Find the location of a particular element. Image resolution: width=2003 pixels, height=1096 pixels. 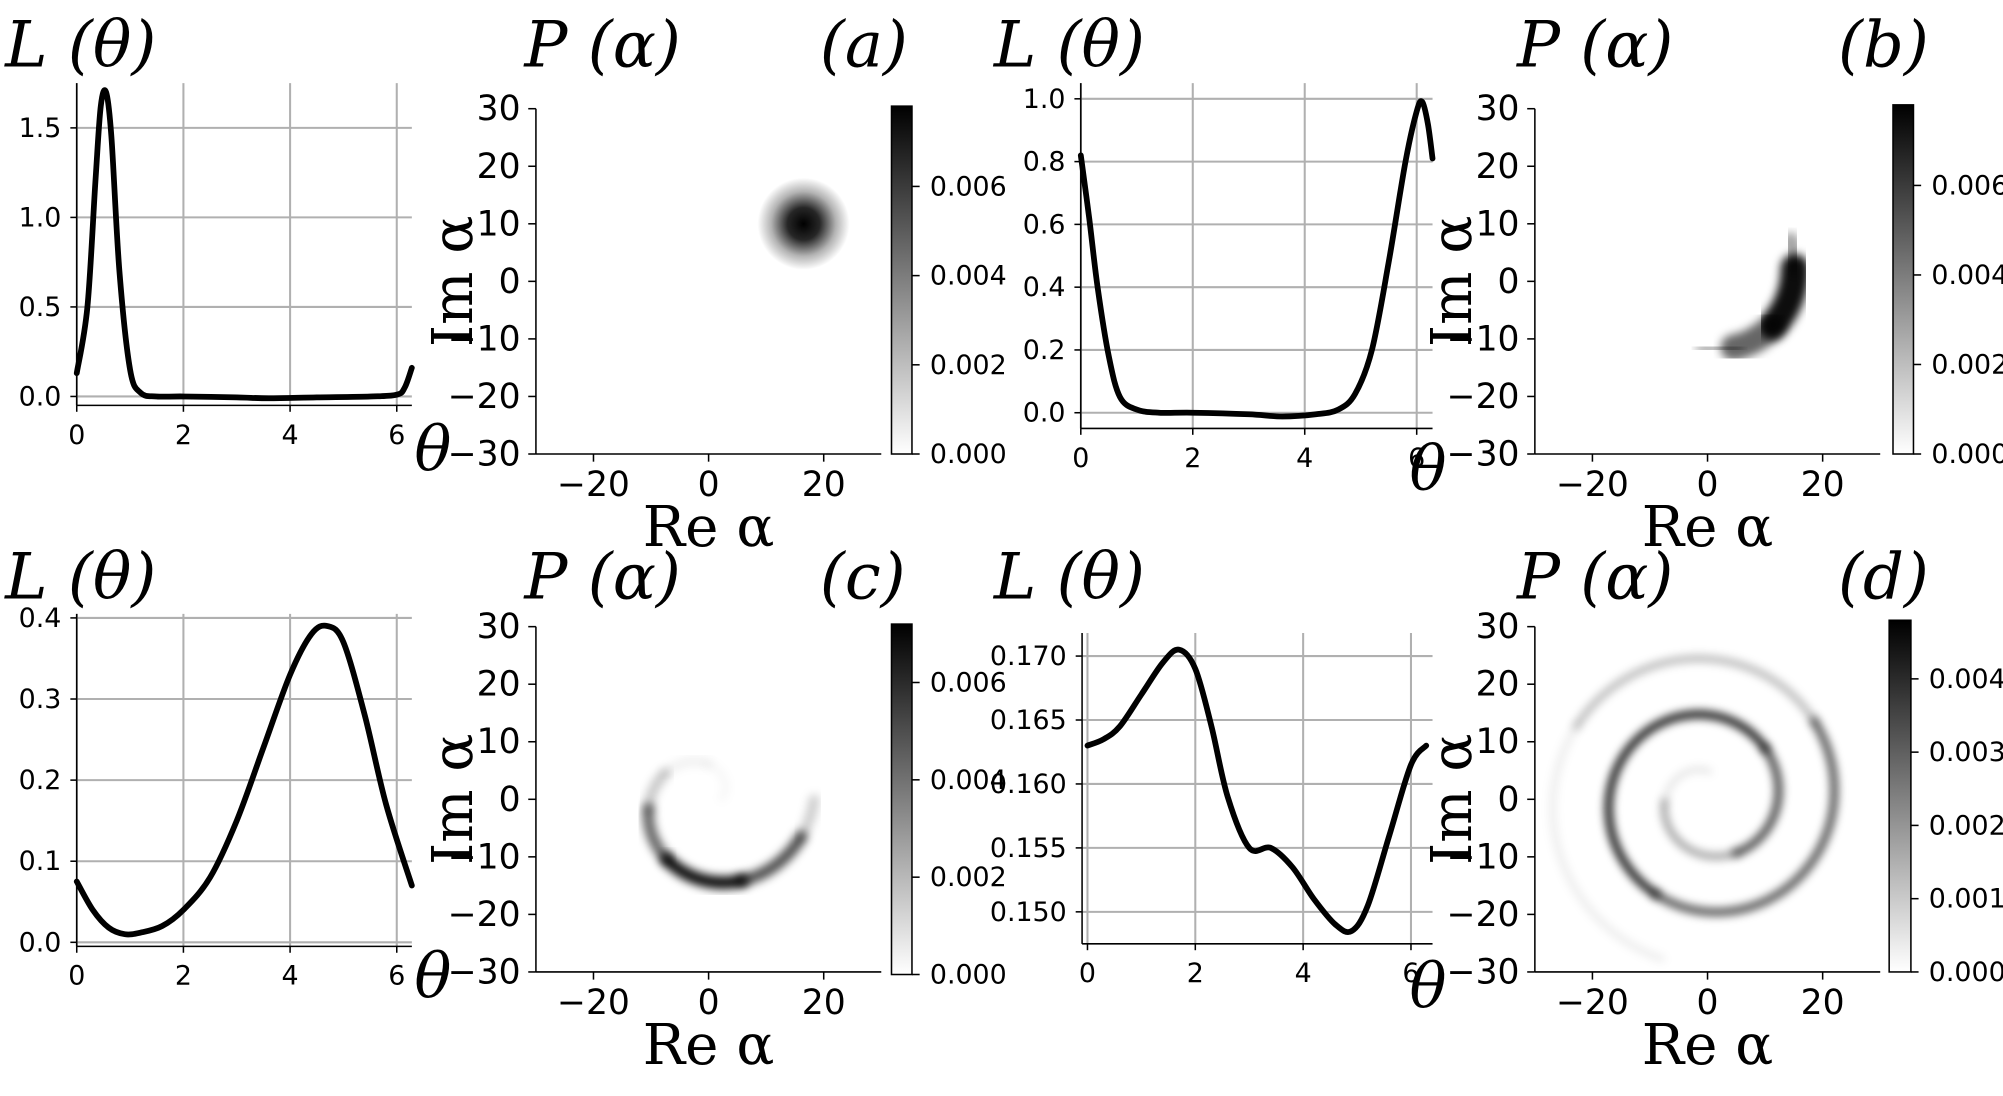

ytick-label: 0.170 is located at coordinates (1028, 656).